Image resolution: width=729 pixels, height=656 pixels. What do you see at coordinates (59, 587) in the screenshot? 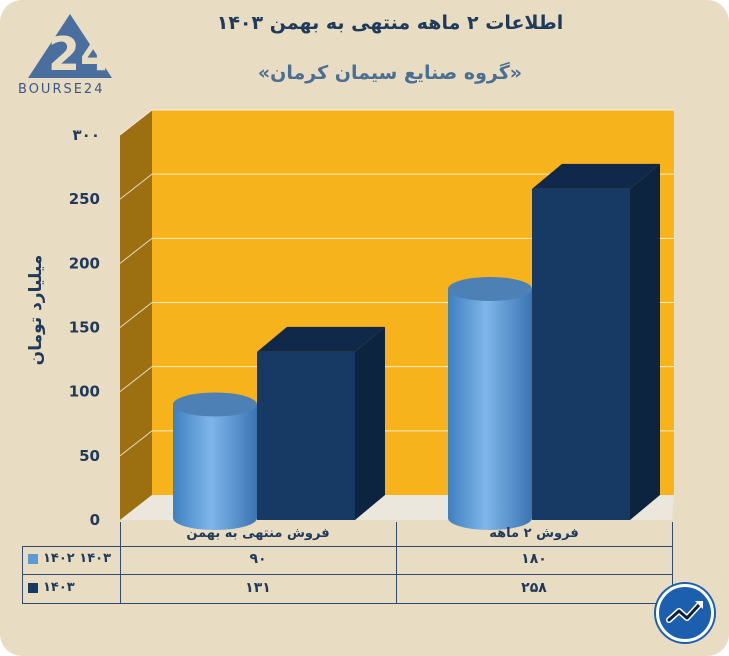
I see `legend-label: ۱۴۰۳` at bounding box center [59, 587].